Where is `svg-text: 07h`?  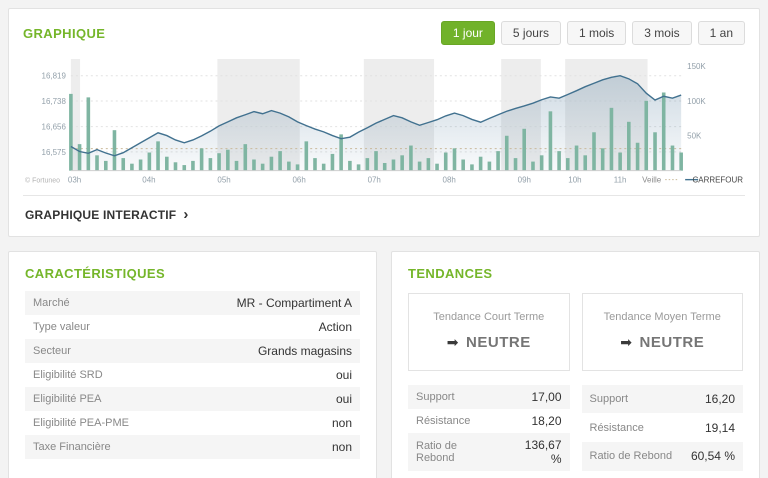
svg-text: 07h is located at coordinates (374, 180).